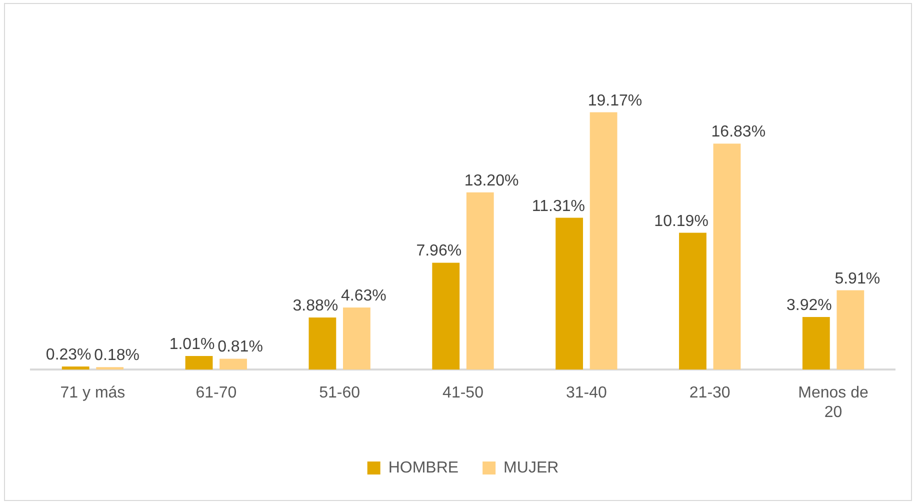  Describe the element at coordinates (117, 355) in the screenshot. I see `data-label: 0.18%` at that location.